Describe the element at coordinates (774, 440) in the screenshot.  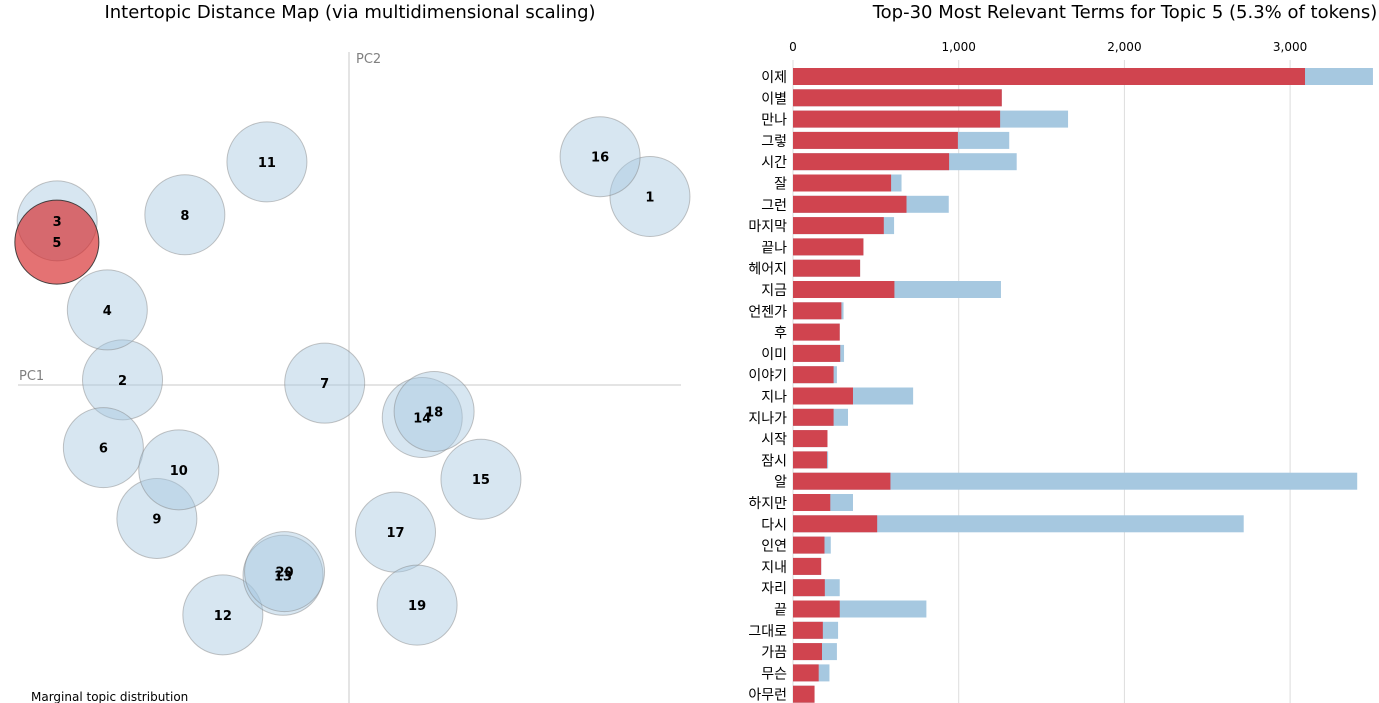
I see `term-label: 시작` at that location.